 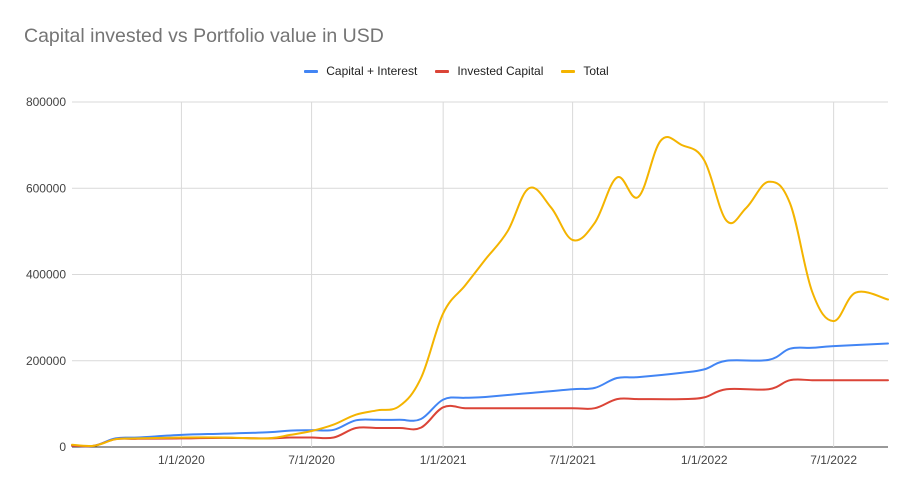 What do you see at coordinates (833, 460) in the screenshot?
I see `x-tick-label: 7/1/2022` at bounding box center [833, 460].